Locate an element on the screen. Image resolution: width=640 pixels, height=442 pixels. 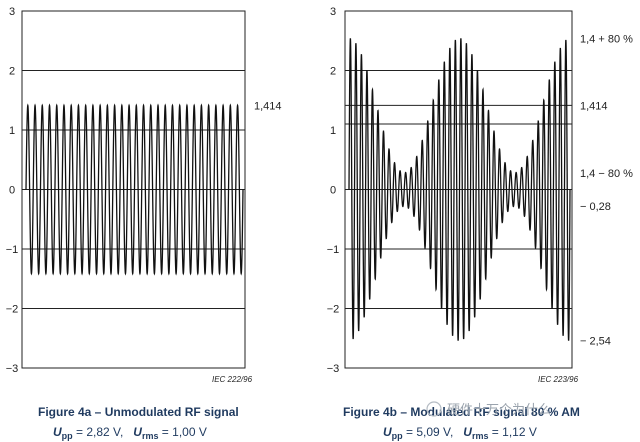
urms-value-4a: = 1,00 V is located at coordinates (182, 432).